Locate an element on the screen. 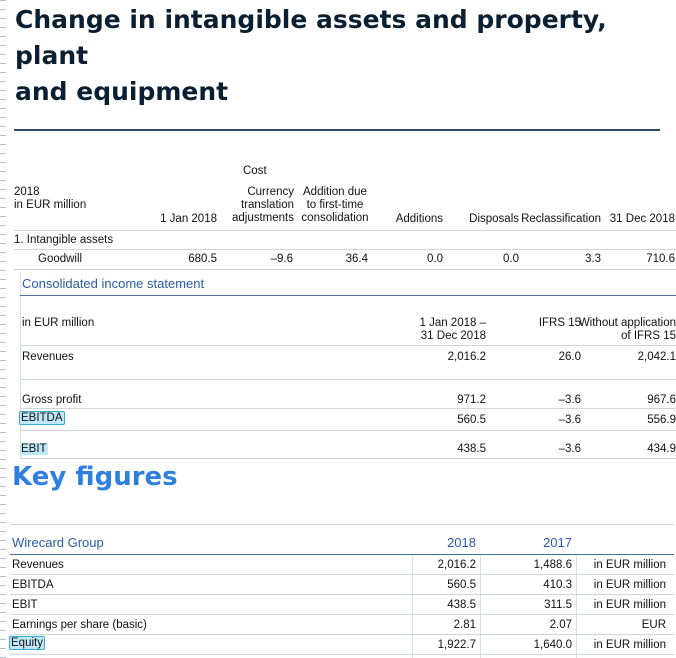 The image size is (676, 658). col-header-2017: 2017 is located at coordinates (557, 542).